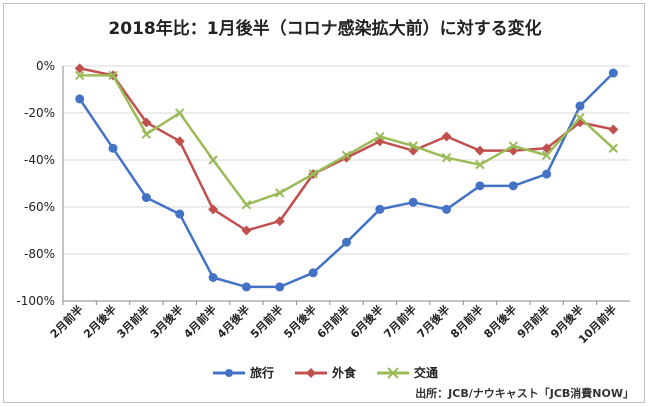 The image size is (650, 407). Describe the element at coordinates (366, 321) in the screenshot. I see `x-tick-label: 6月後半` at that location.